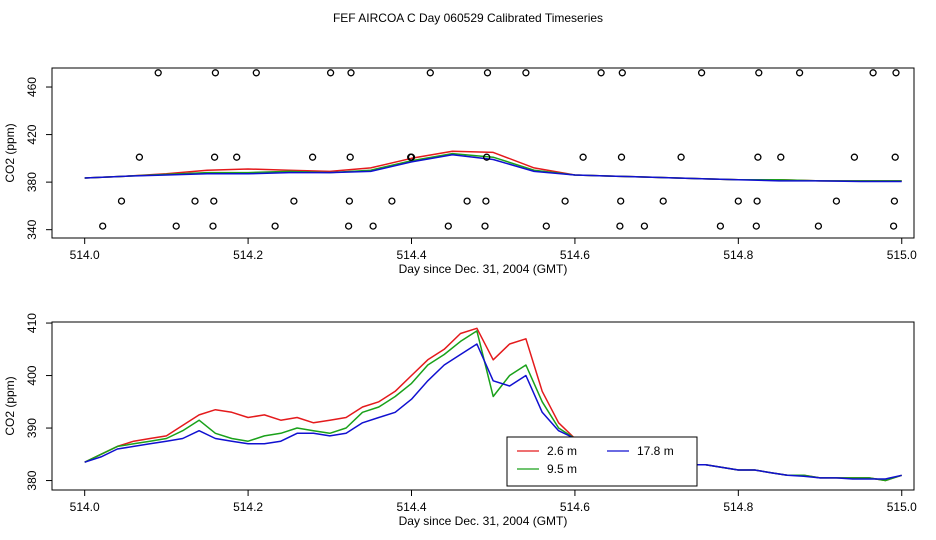 The image size is (936, 540). Describe the element at coordinates (32, 134) in the screenshot. I see `p1-y-tick-label: 420` at that location.